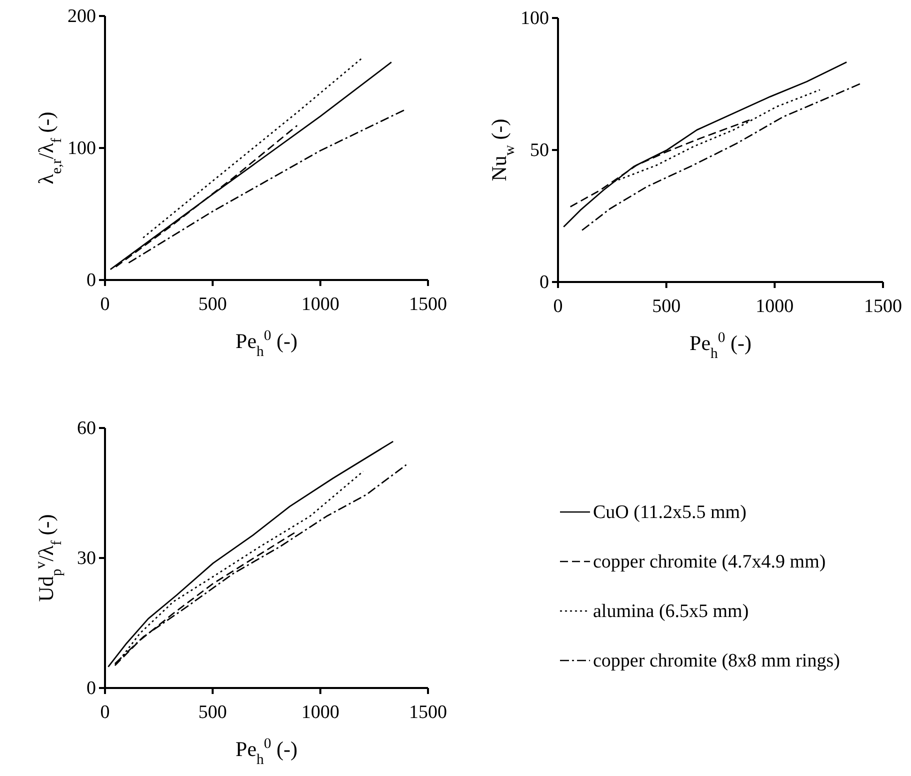 The image size is (911, 776). I want to click on legend-label: alumina (6.5x5 mm), so click(671, 611).